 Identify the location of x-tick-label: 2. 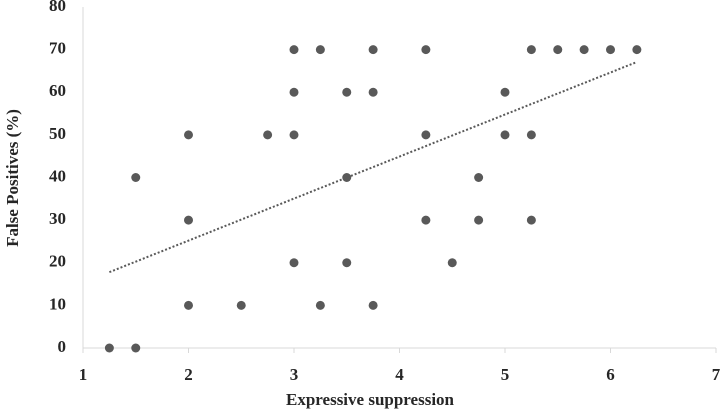
(188, 374).